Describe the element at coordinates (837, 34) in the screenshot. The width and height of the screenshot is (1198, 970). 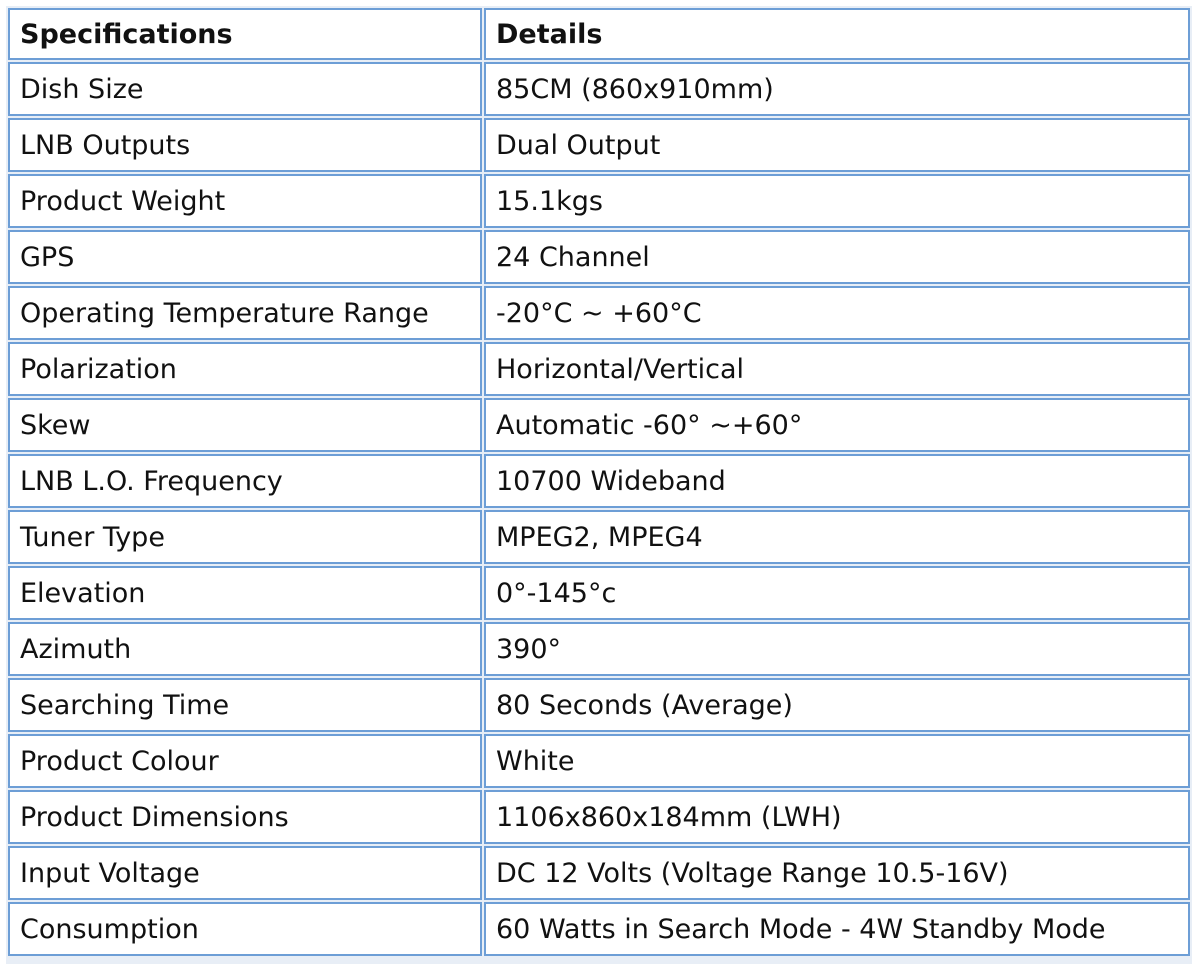
I see `header-cell: Details` at that location.